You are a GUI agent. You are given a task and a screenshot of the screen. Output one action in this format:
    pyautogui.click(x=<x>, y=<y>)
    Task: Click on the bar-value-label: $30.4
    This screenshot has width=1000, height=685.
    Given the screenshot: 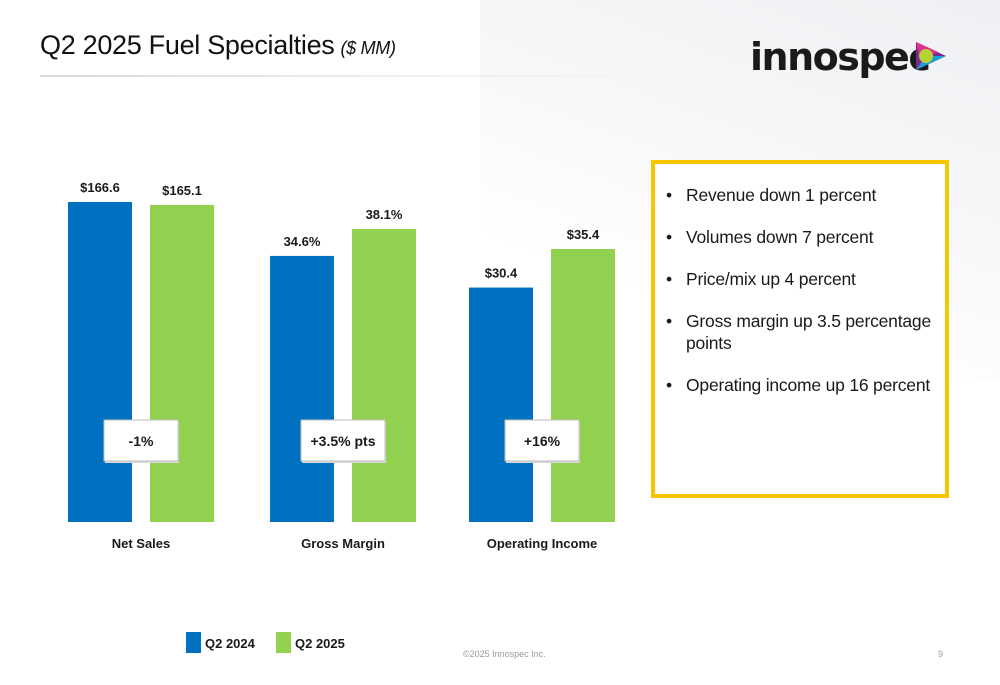 What is the action you would take?
    pyautogui.click(x=501, y=273)
    